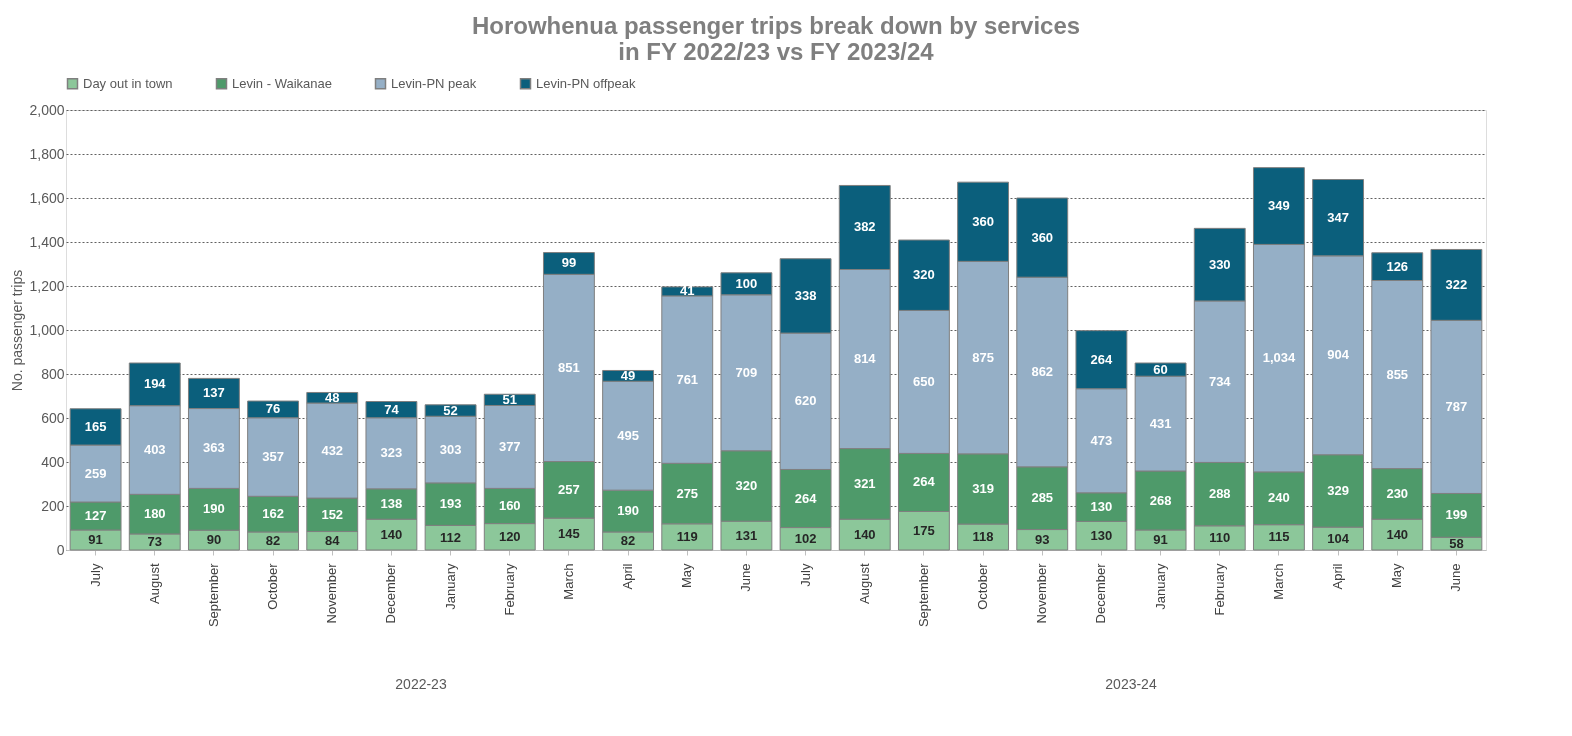 The image size is (1572, 736). What do you see at coordinates (214, 393) in the screenshot?
I see `data-label: 137` at bounding box center [214, 393].